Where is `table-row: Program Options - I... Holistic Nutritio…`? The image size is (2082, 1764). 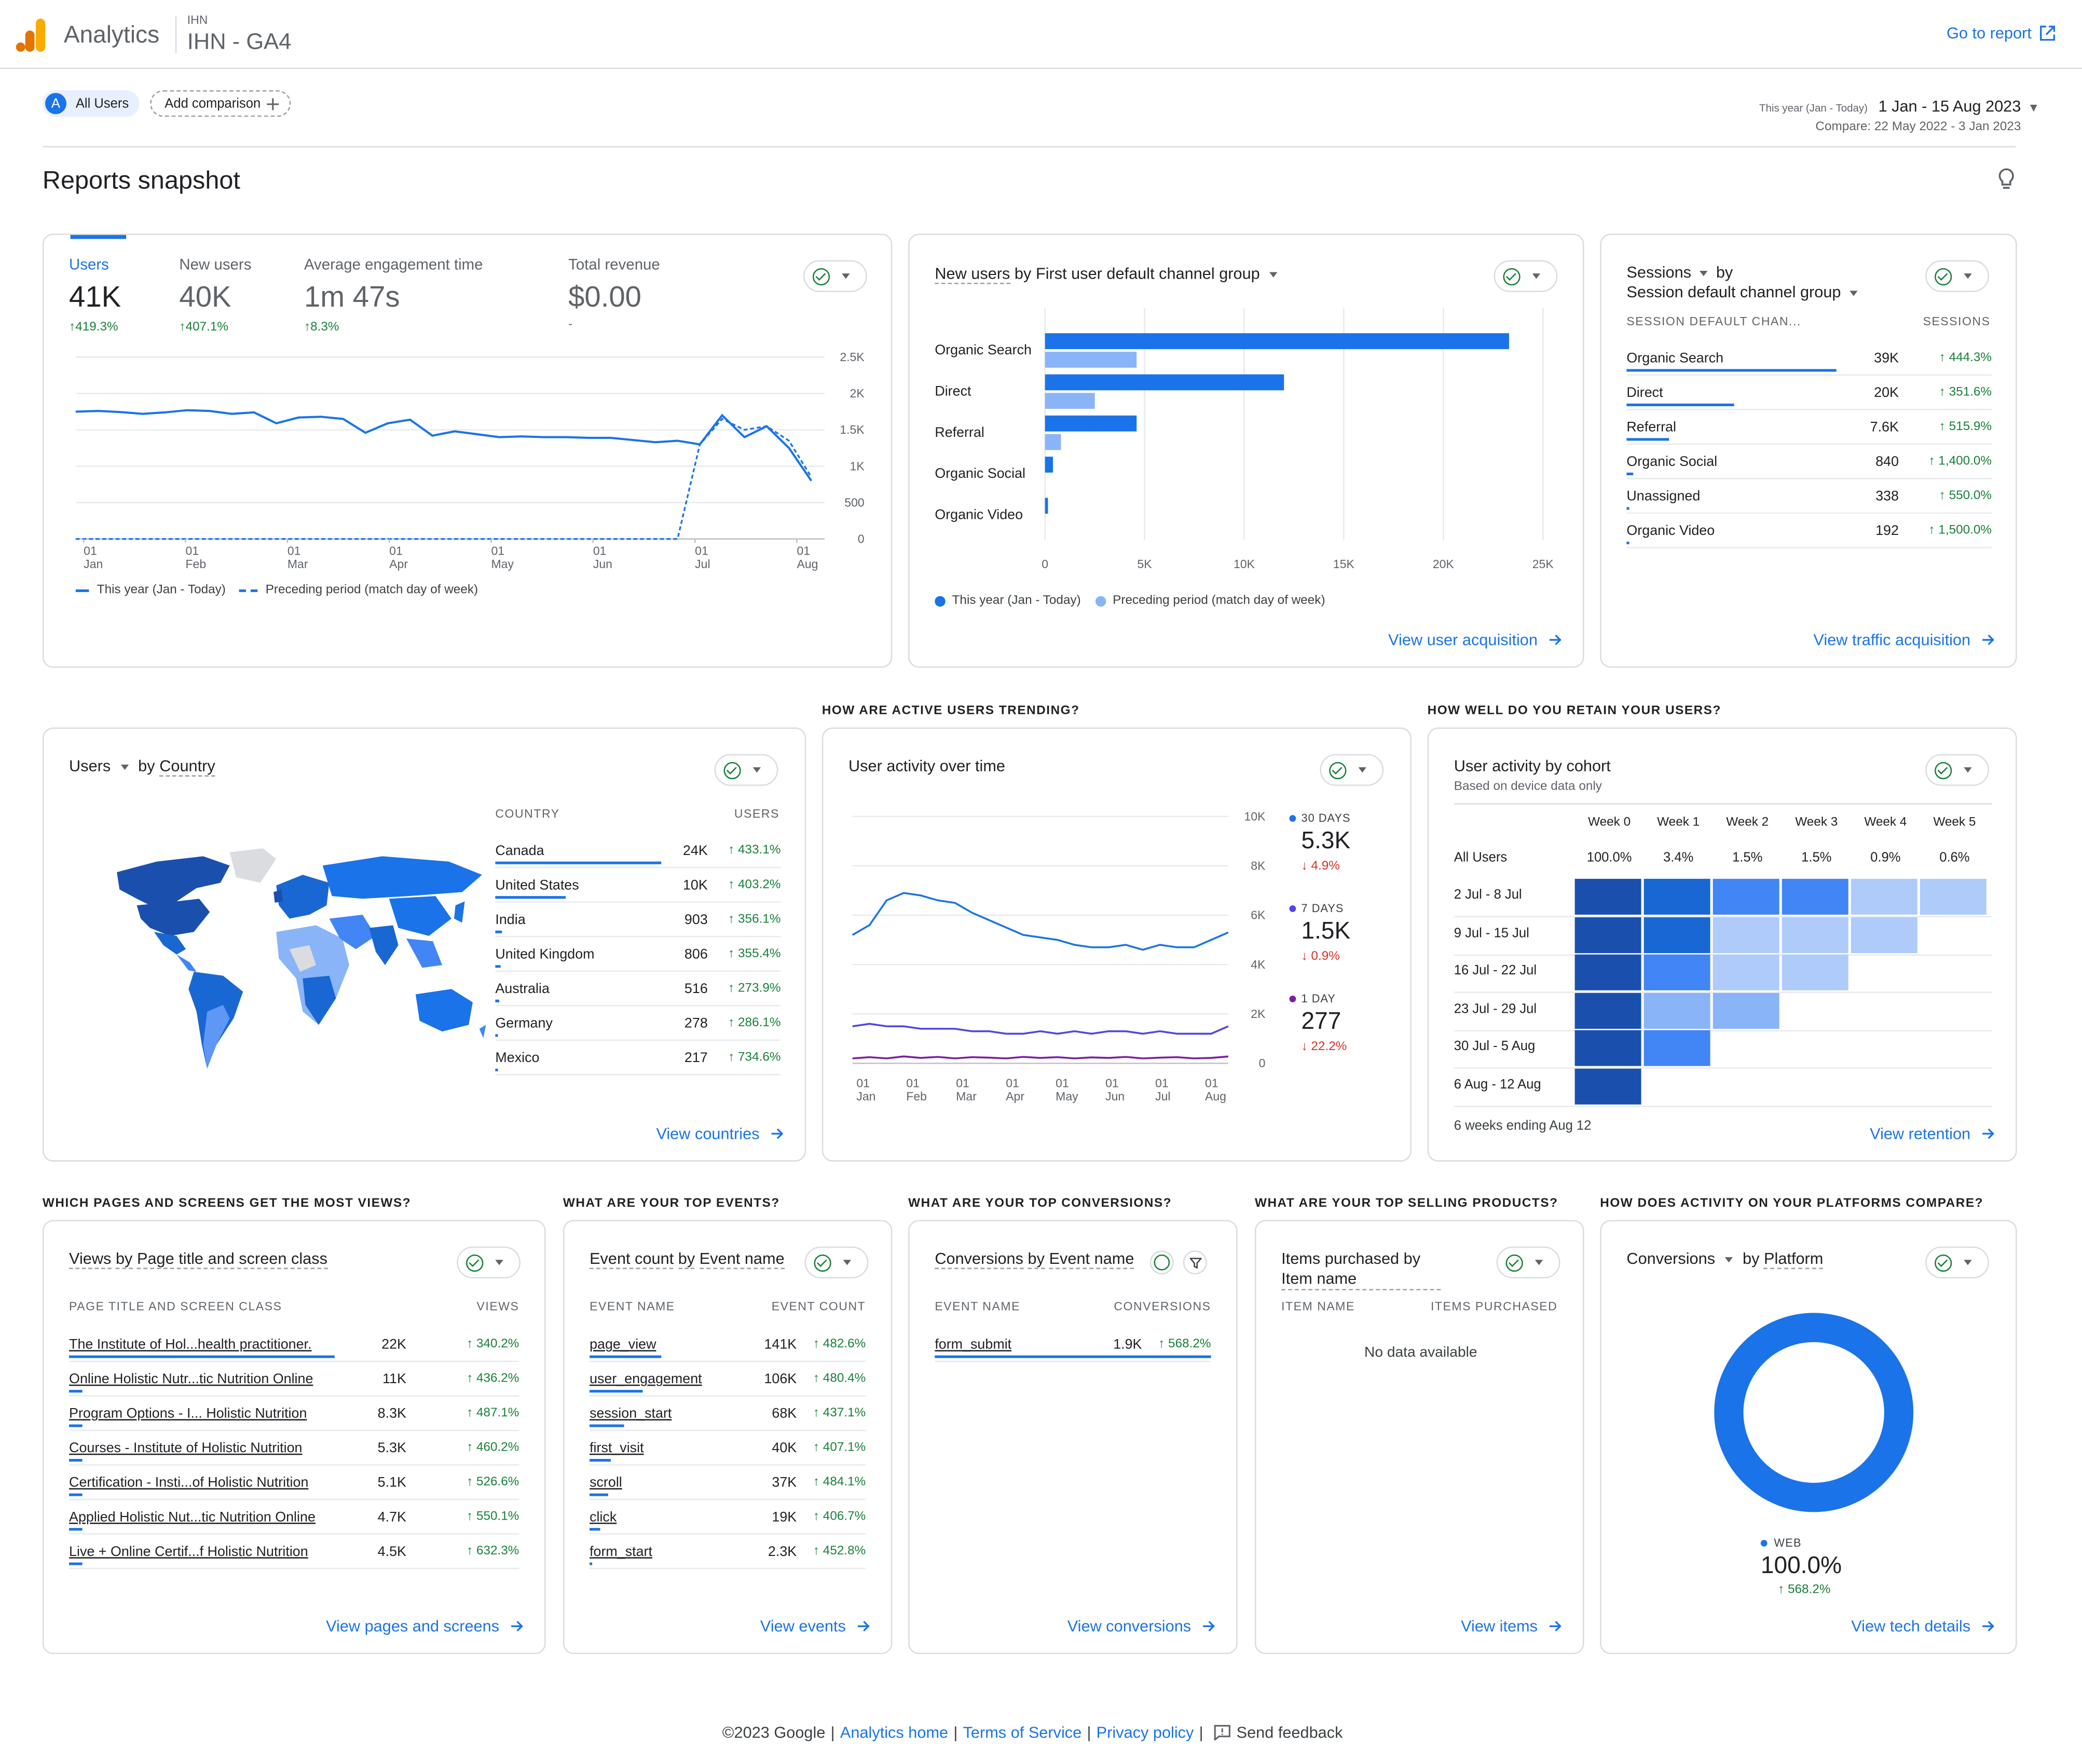 table-row: Program Options - I... Holistic Nutritio… is located at coordinates (294, 1414).